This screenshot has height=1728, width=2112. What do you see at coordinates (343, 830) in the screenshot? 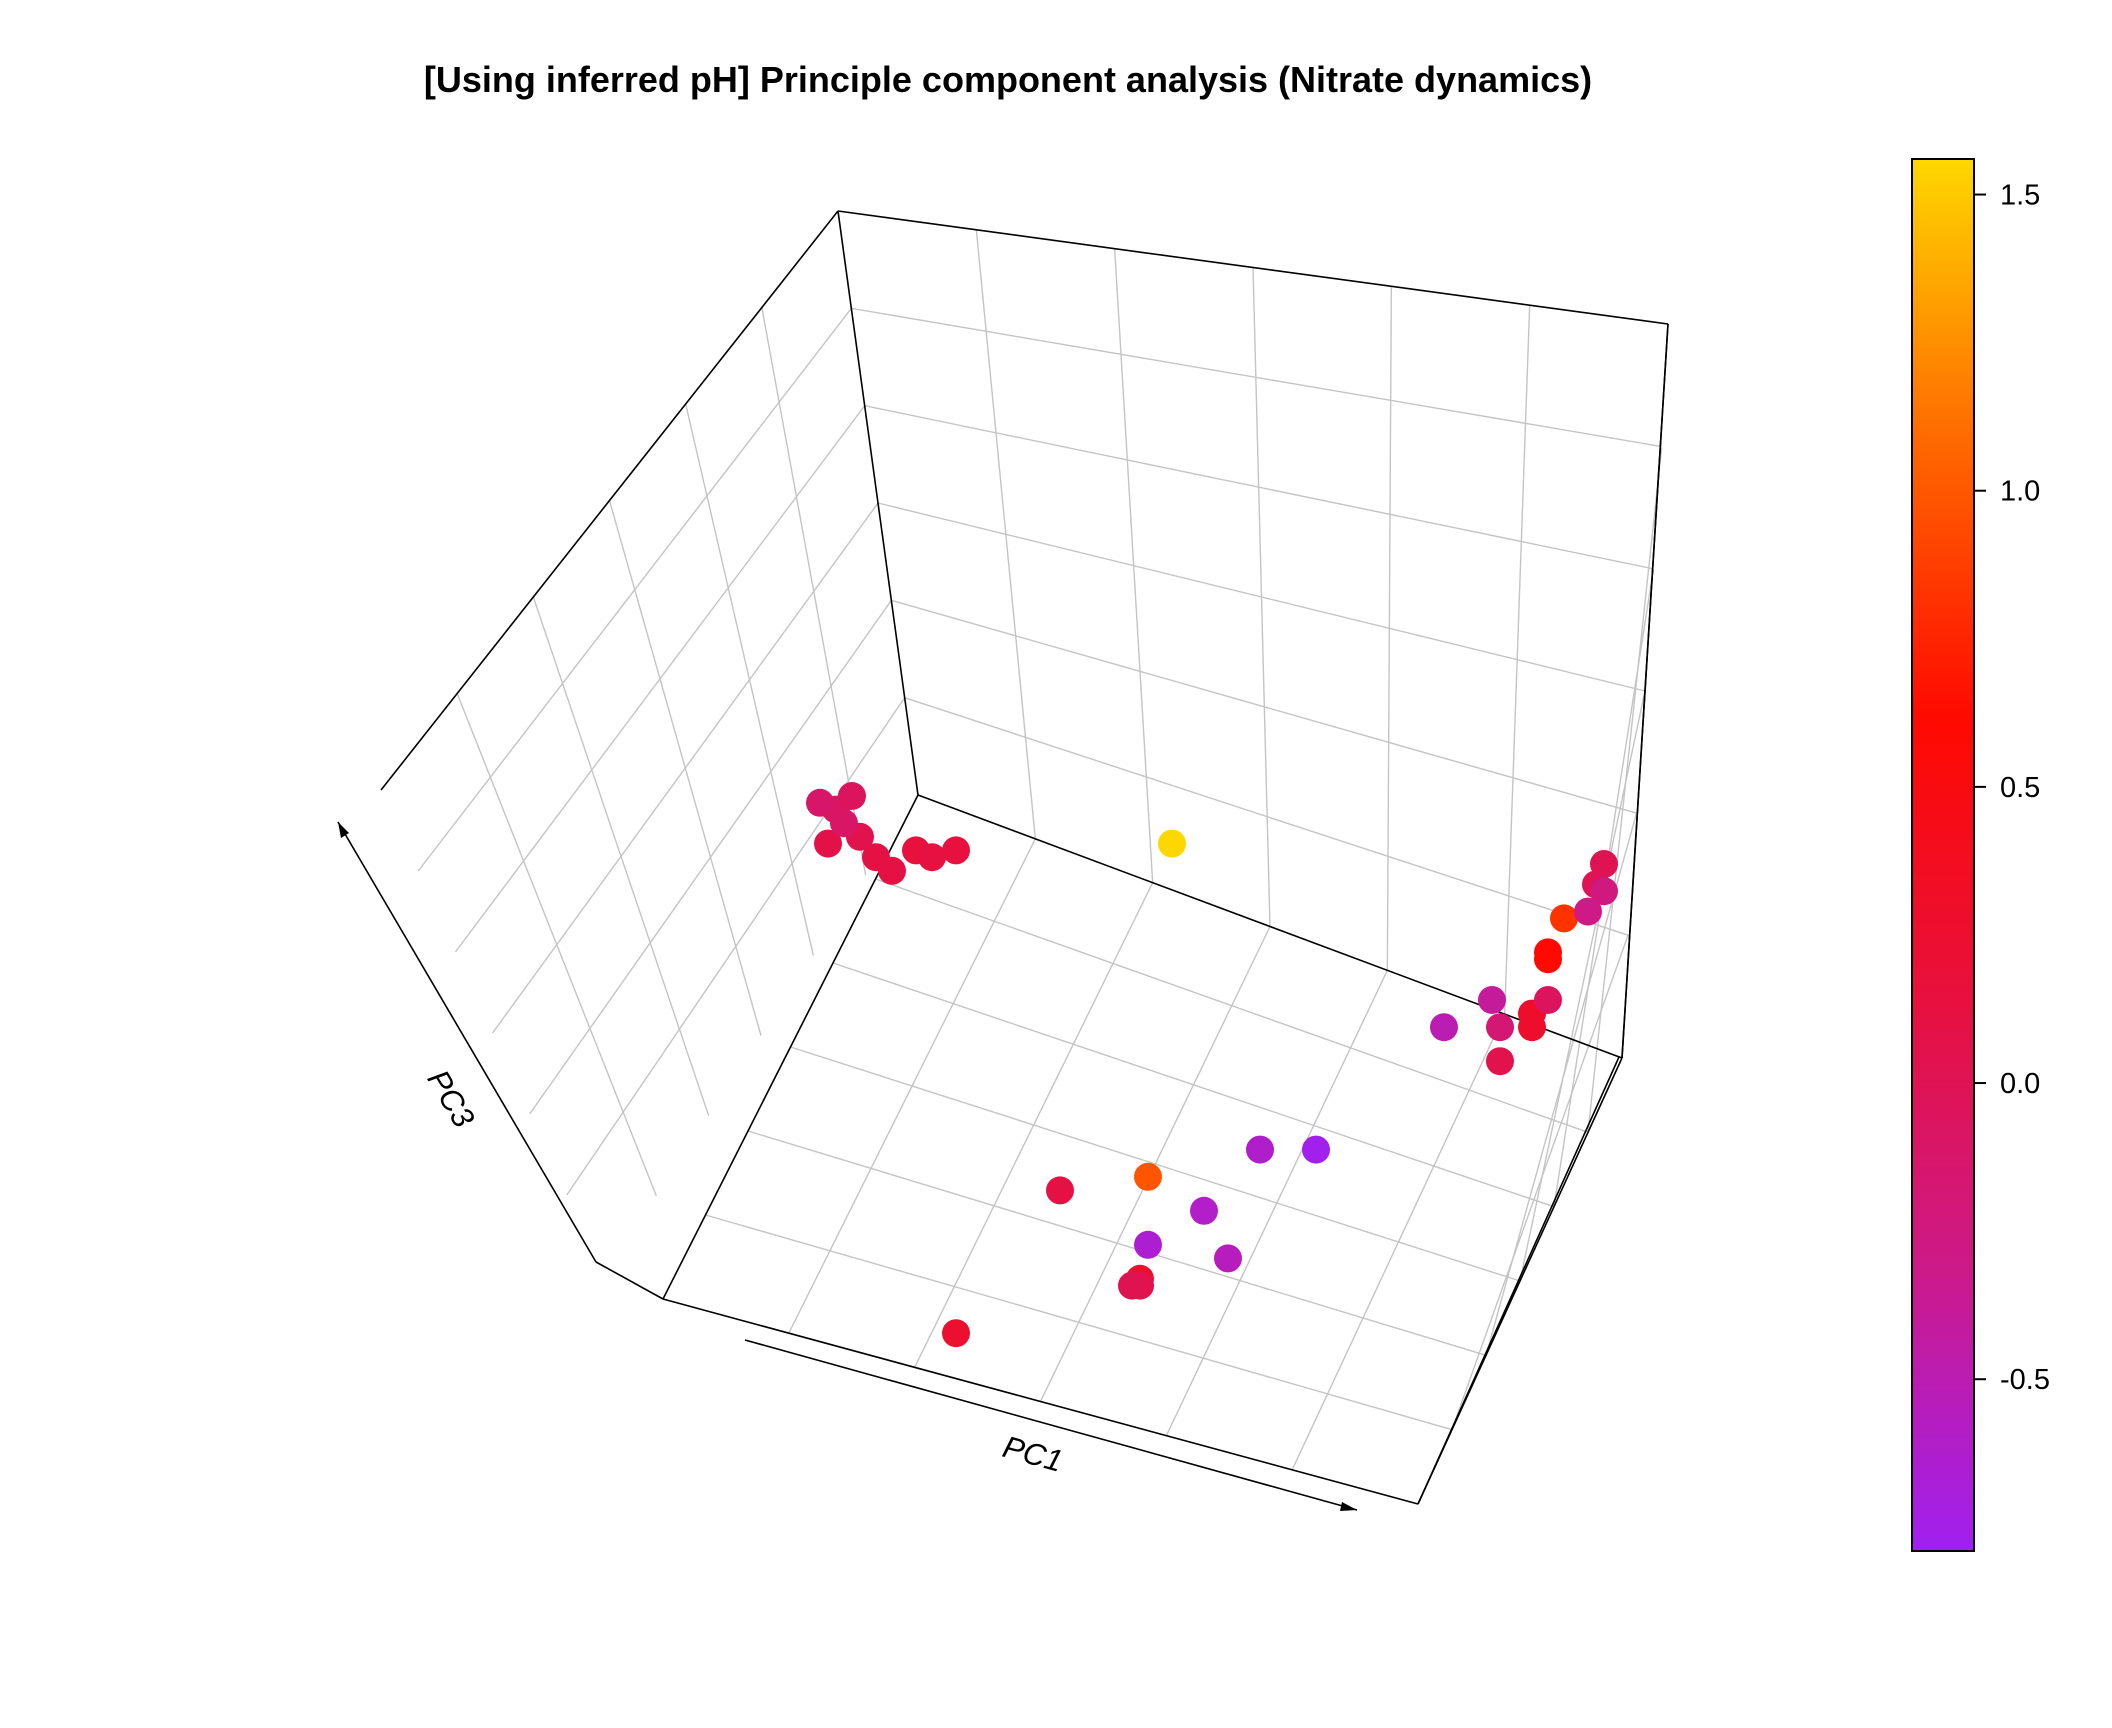
I see `pc3-axis-arrowhead` at bounding box center [343, 830].